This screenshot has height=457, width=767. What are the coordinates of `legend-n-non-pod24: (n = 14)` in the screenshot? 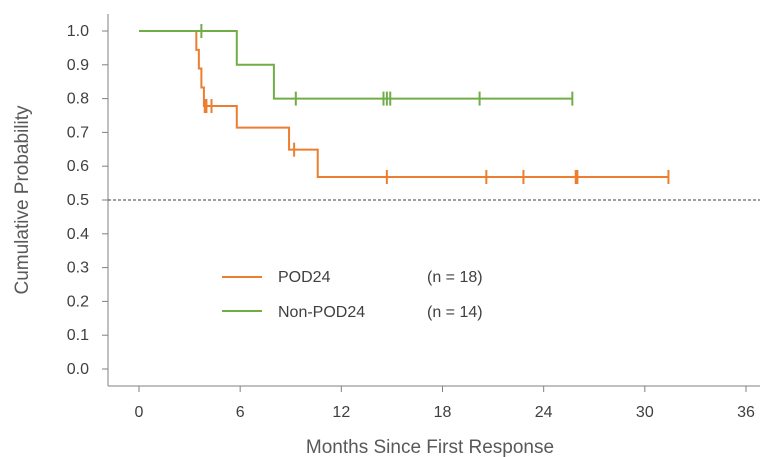 It's located at (455, 312).